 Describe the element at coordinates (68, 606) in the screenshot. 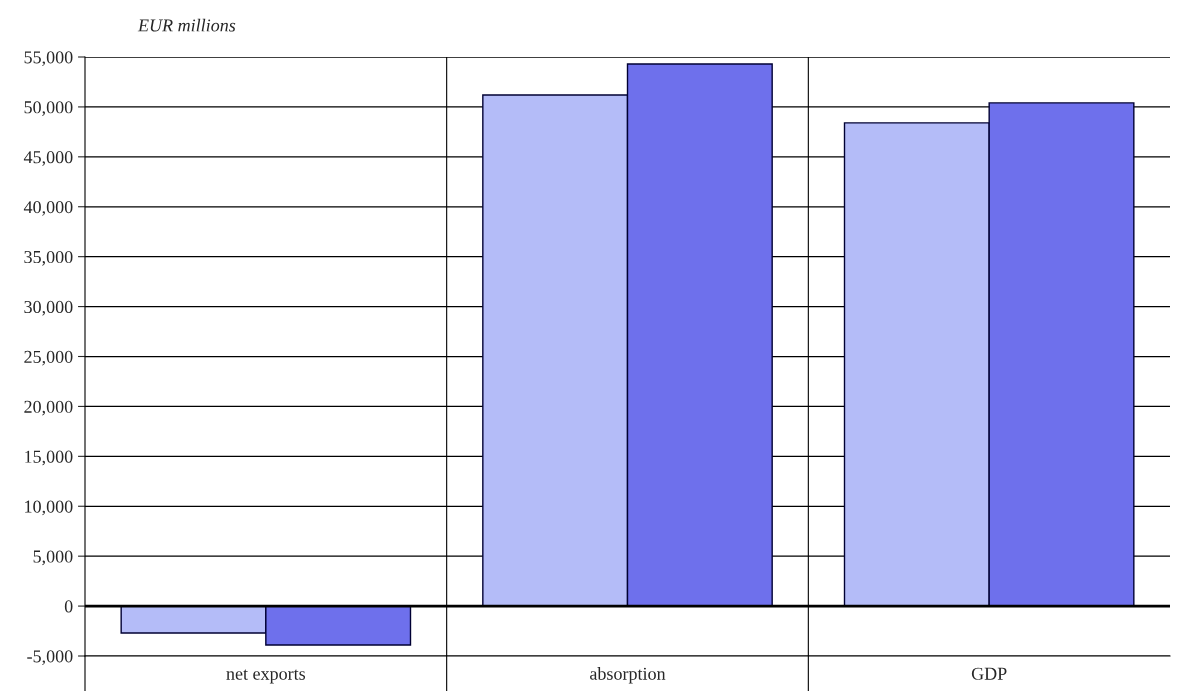

I see `y-tick-label: 0` at that location.